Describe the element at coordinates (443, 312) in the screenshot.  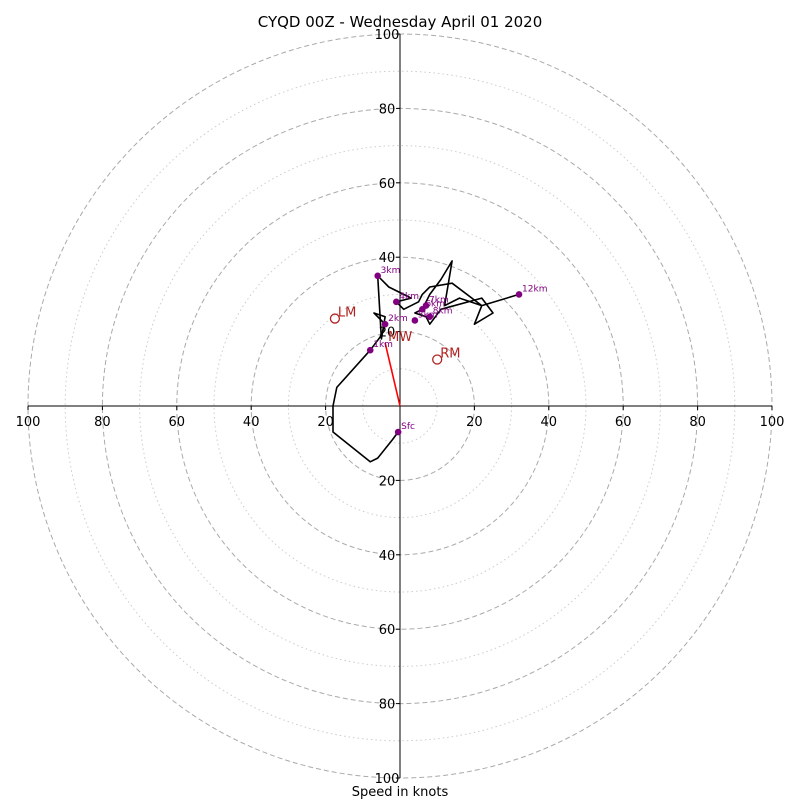
I see `height-marker-label: 8km` at that location.